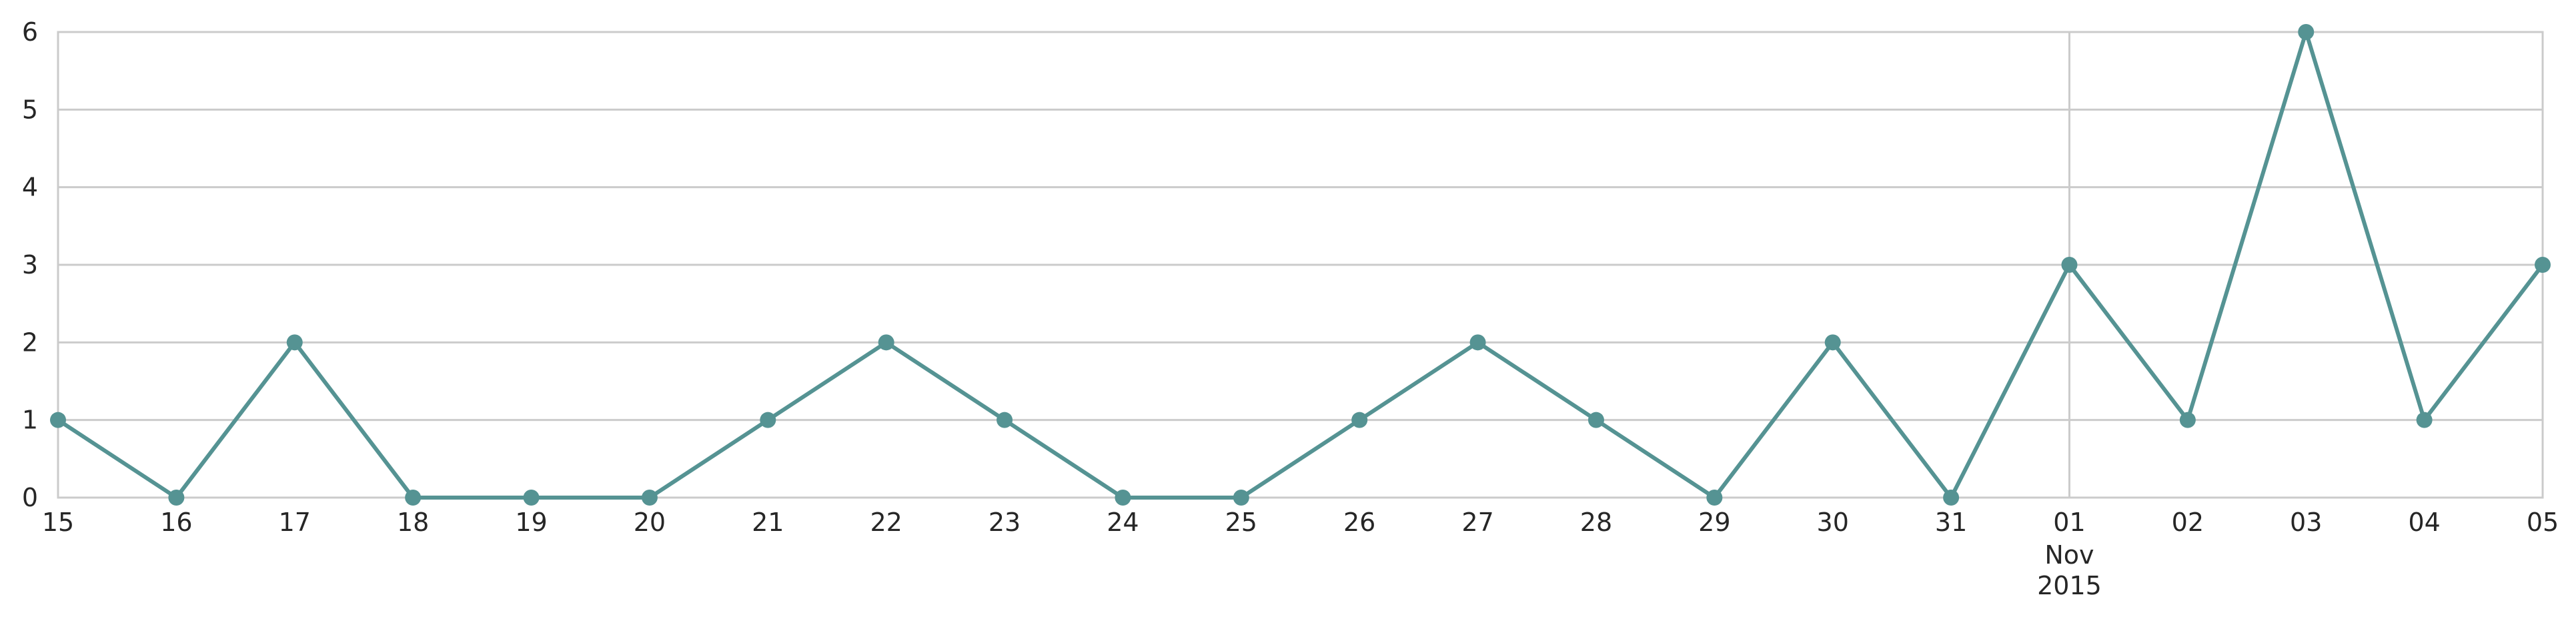 The width and height of the screenshot is (2576, 629). I want to click on x-tick-label: 17, so click(295, 522).